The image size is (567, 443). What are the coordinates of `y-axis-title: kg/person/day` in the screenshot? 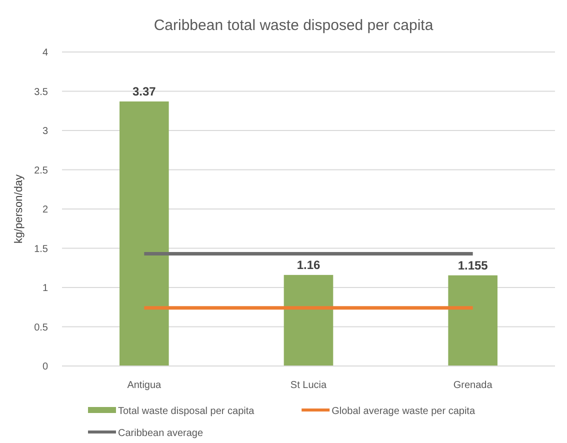 It's located at (19, 209).